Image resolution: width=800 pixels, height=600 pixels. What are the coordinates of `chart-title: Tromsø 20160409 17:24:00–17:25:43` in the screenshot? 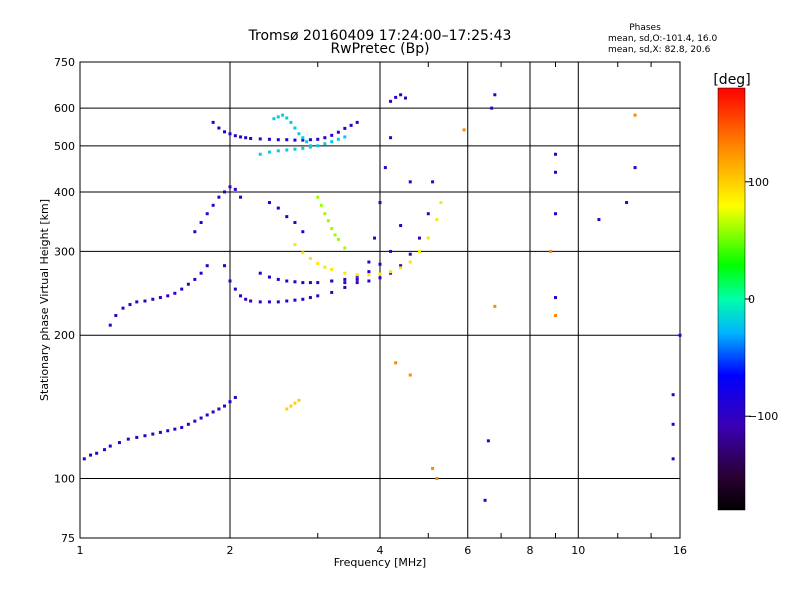 It's located at (380, 36).